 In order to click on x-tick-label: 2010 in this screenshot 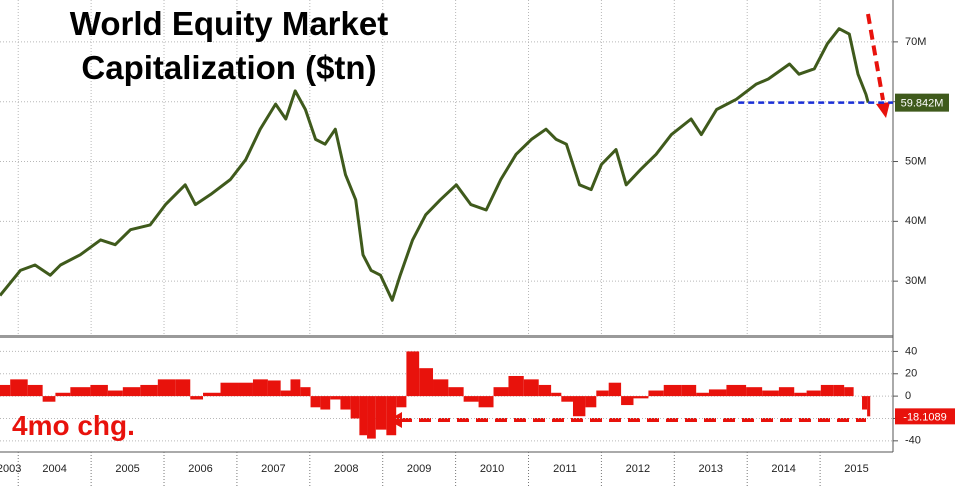, I will do `click(492, 469)`.